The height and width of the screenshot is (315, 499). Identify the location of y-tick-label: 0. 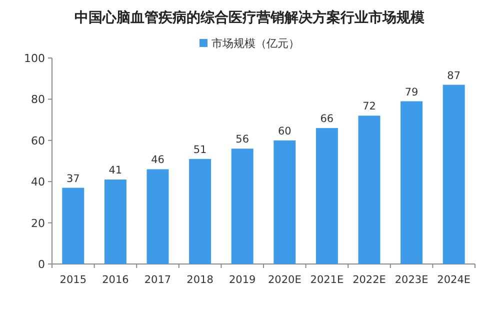
(41, 264).